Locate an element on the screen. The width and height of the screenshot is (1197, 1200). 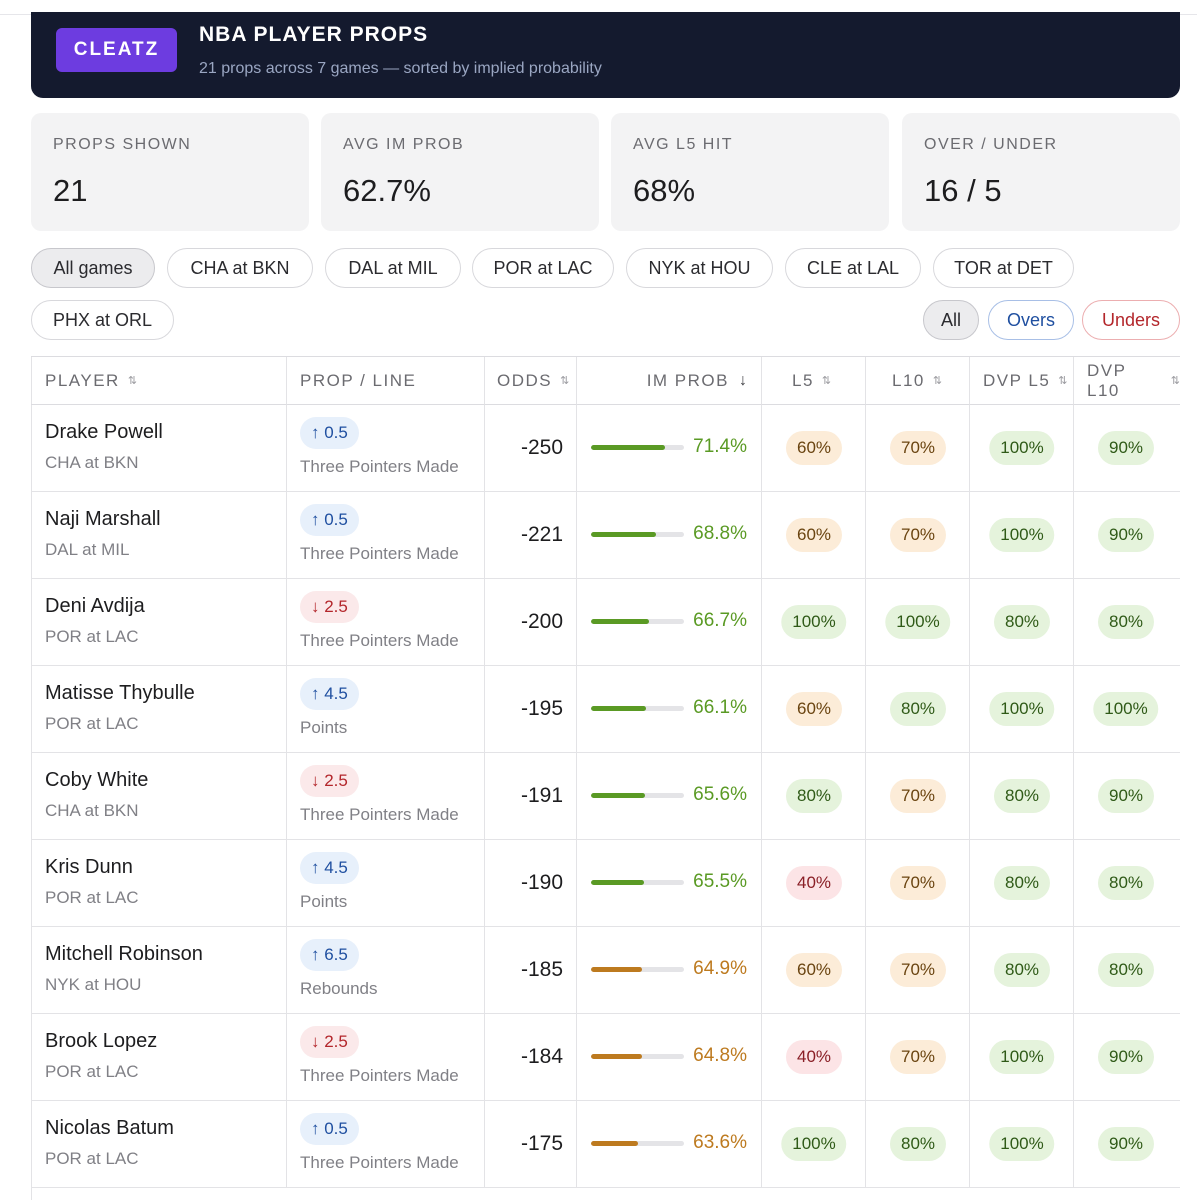
line-badge: ↑ 6.5 is located at coordinates (329, 955).